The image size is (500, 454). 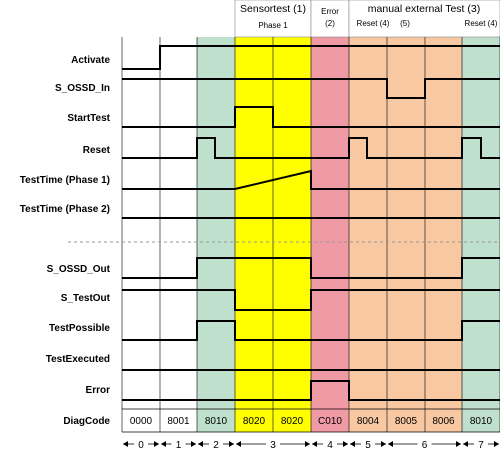 What do you see at coordinates (216, 234) in the screenshot?
I see `region-green-left` at bounding box center [216, 234].